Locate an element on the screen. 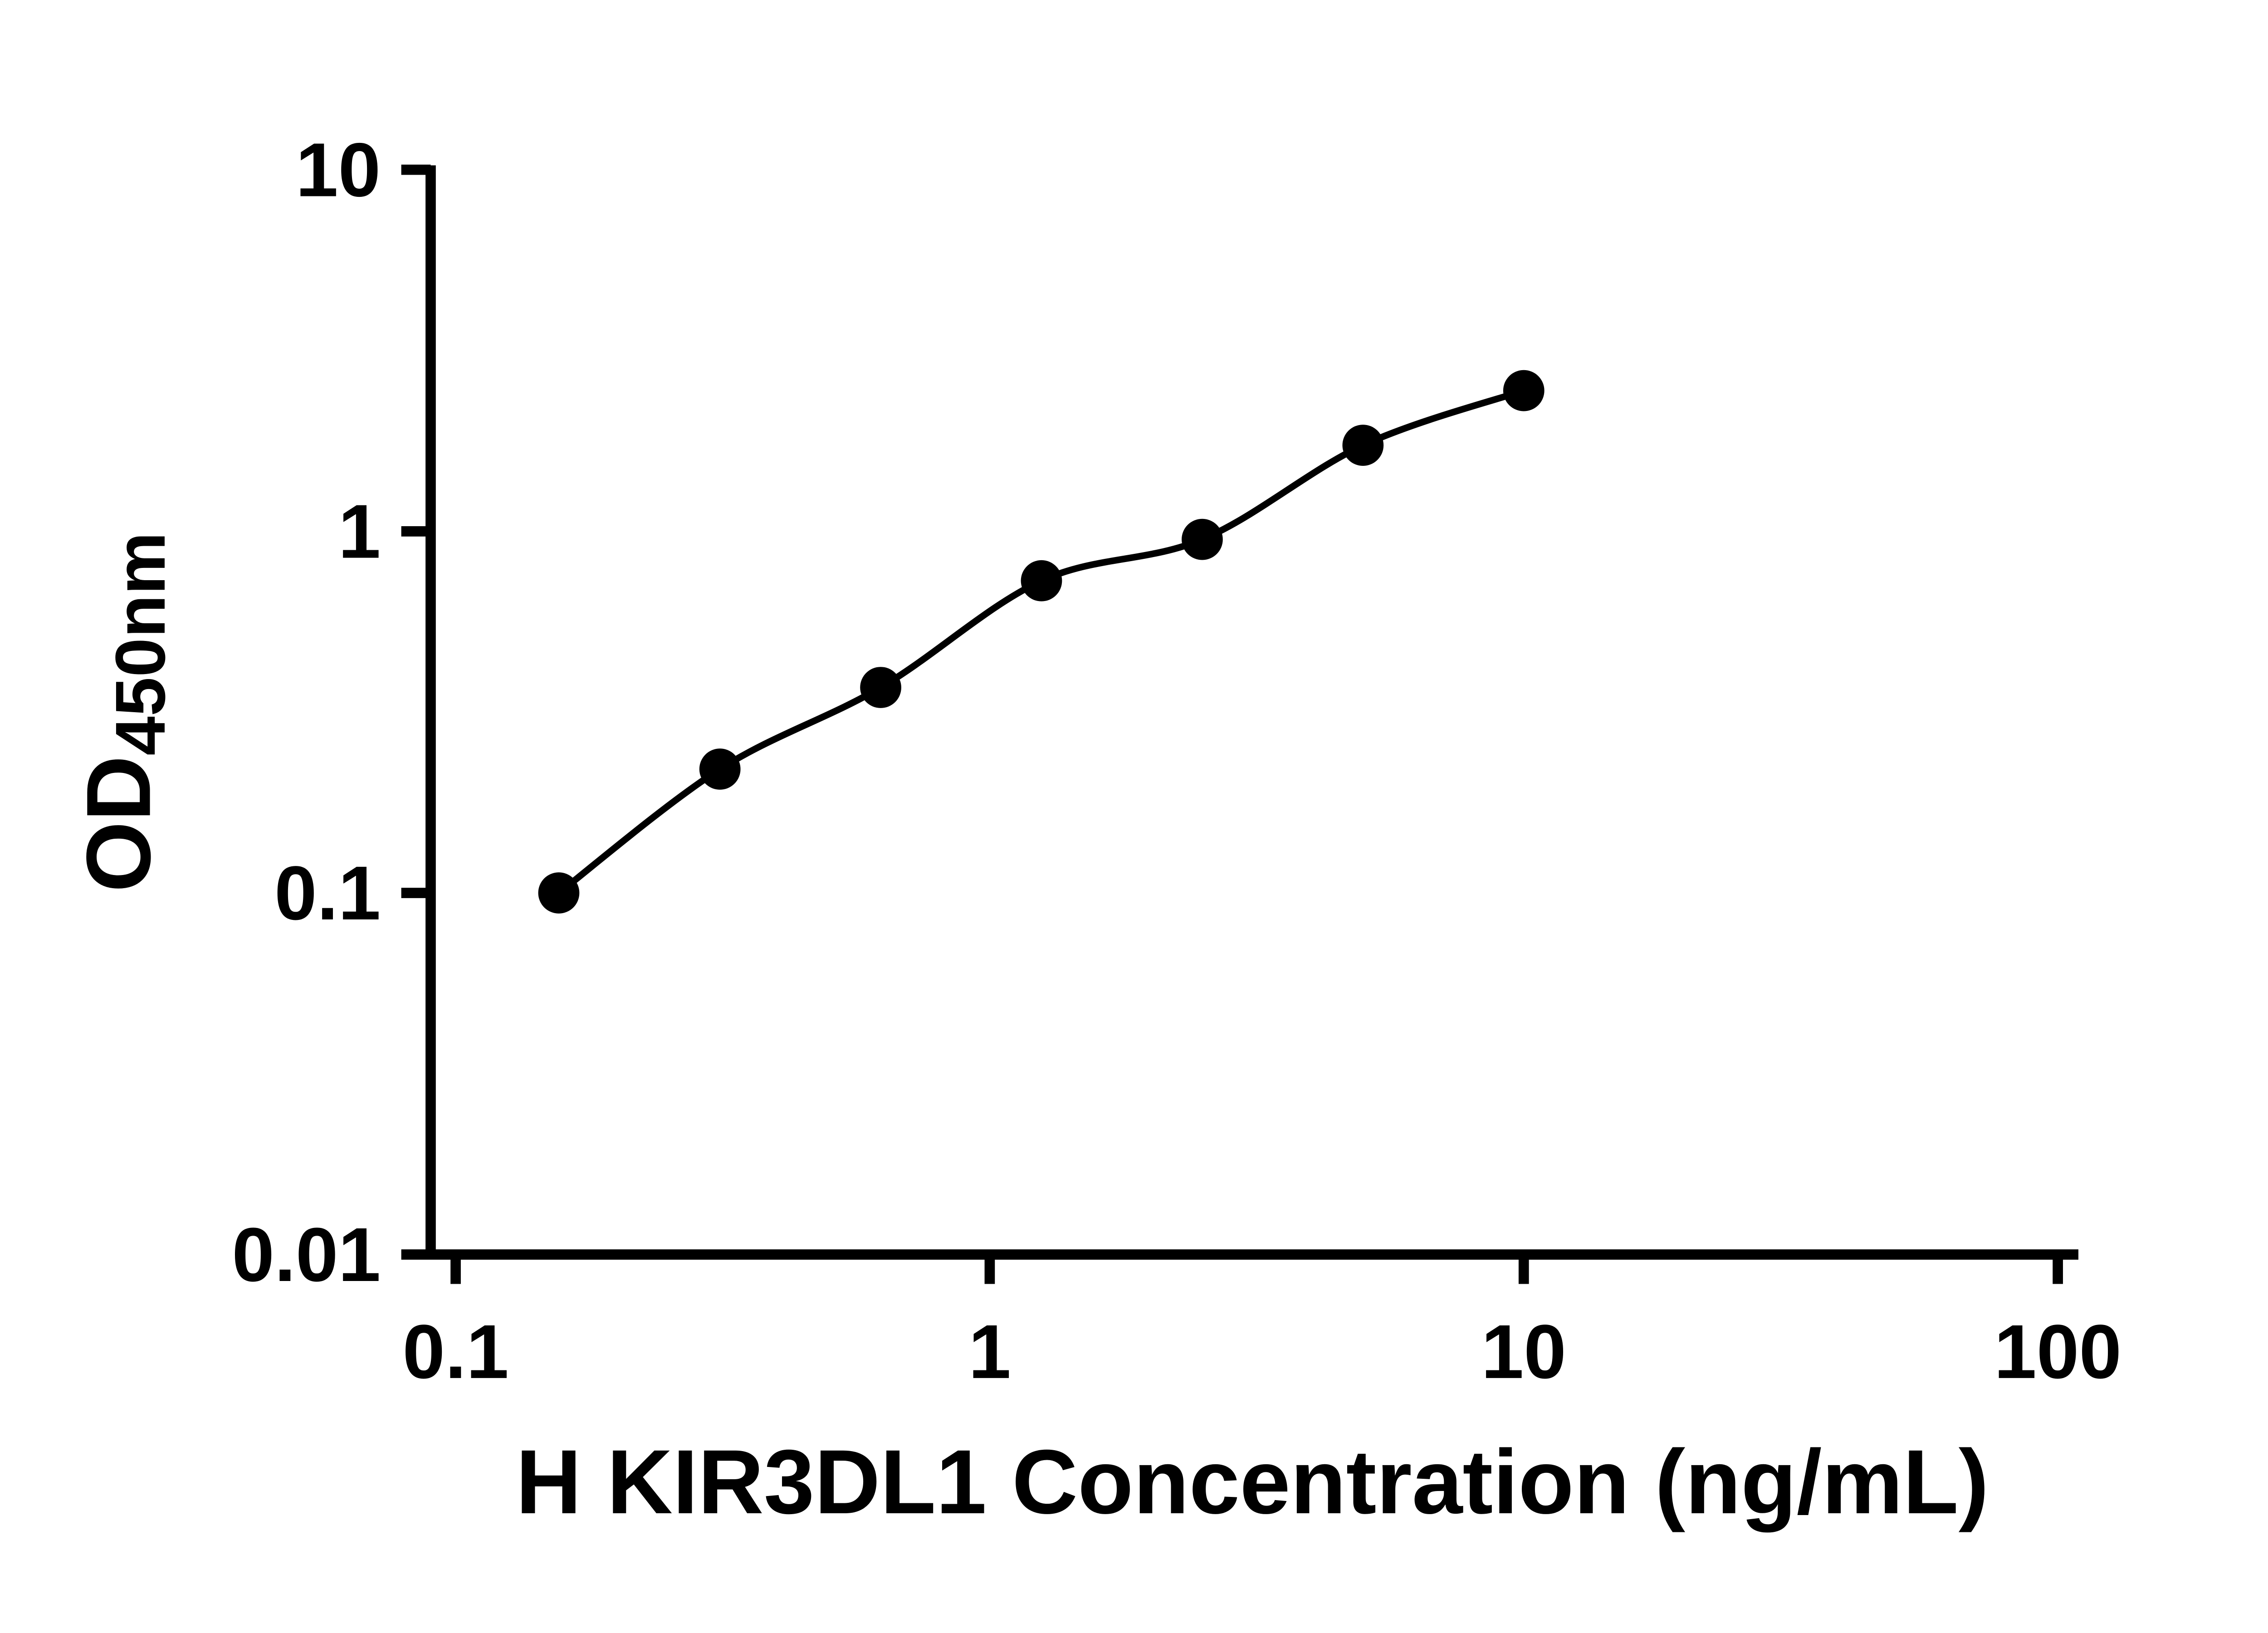 This screenshot has width=2268, height=1633. x-tick-label: 0.1 is located at coordinates (455, 1351).